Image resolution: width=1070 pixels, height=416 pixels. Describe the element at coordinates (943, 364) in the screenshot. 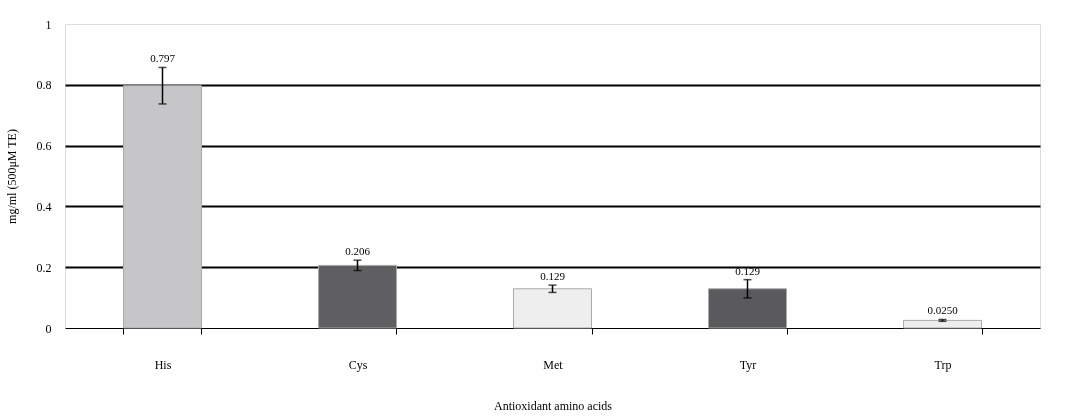

I see `x-tick-label: Trp` at that location.